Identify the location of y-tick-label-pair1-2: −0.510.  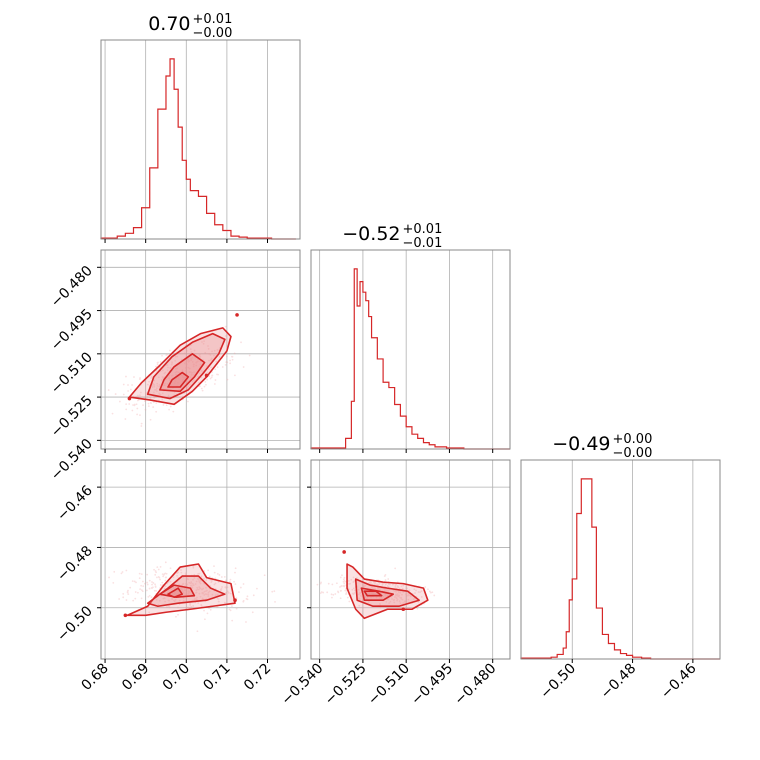
(72, 373).